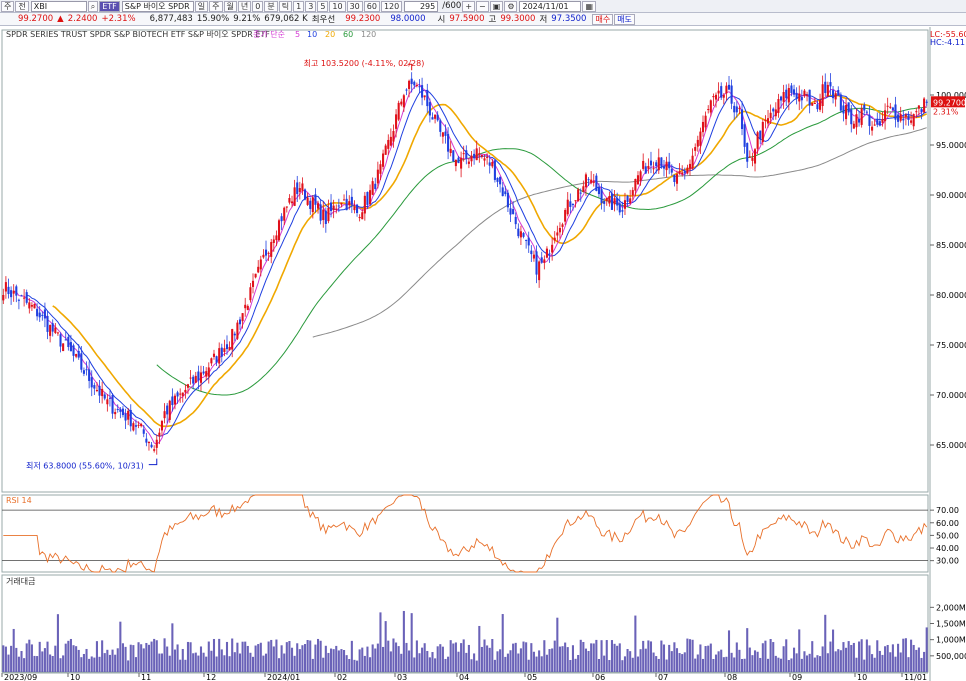 This screenshot has width=966, height=681. What do you see at coordinates (469, 6) in the screenshot?
I see `zoom-in-icon: +` at bounding box center [469, 6].